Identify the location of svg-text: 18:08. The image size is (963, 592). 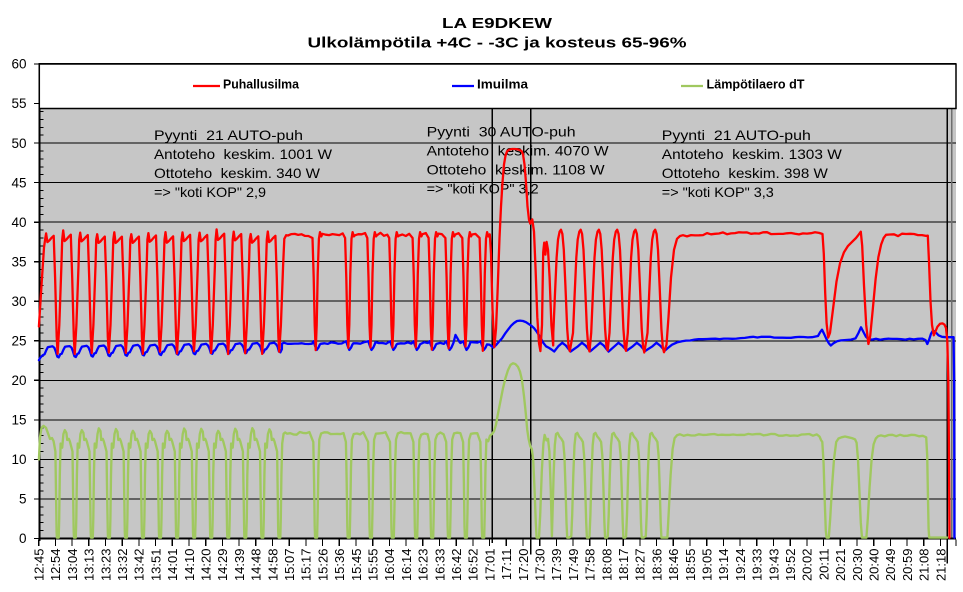
(606, 565).